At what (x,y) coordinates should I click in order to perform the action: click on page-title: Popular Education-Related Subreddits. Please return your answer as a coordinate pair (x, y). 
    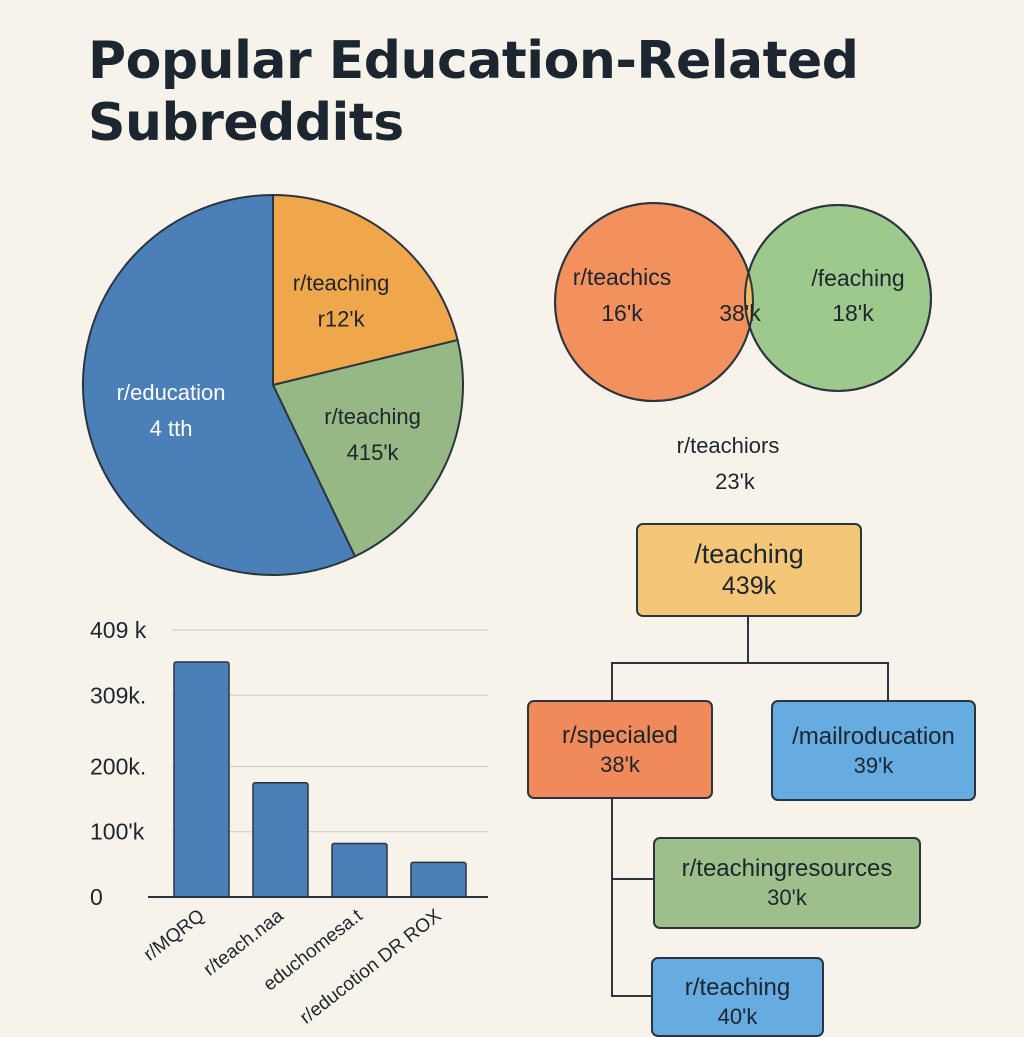
    Looking at the image, I should click on (473, 92).